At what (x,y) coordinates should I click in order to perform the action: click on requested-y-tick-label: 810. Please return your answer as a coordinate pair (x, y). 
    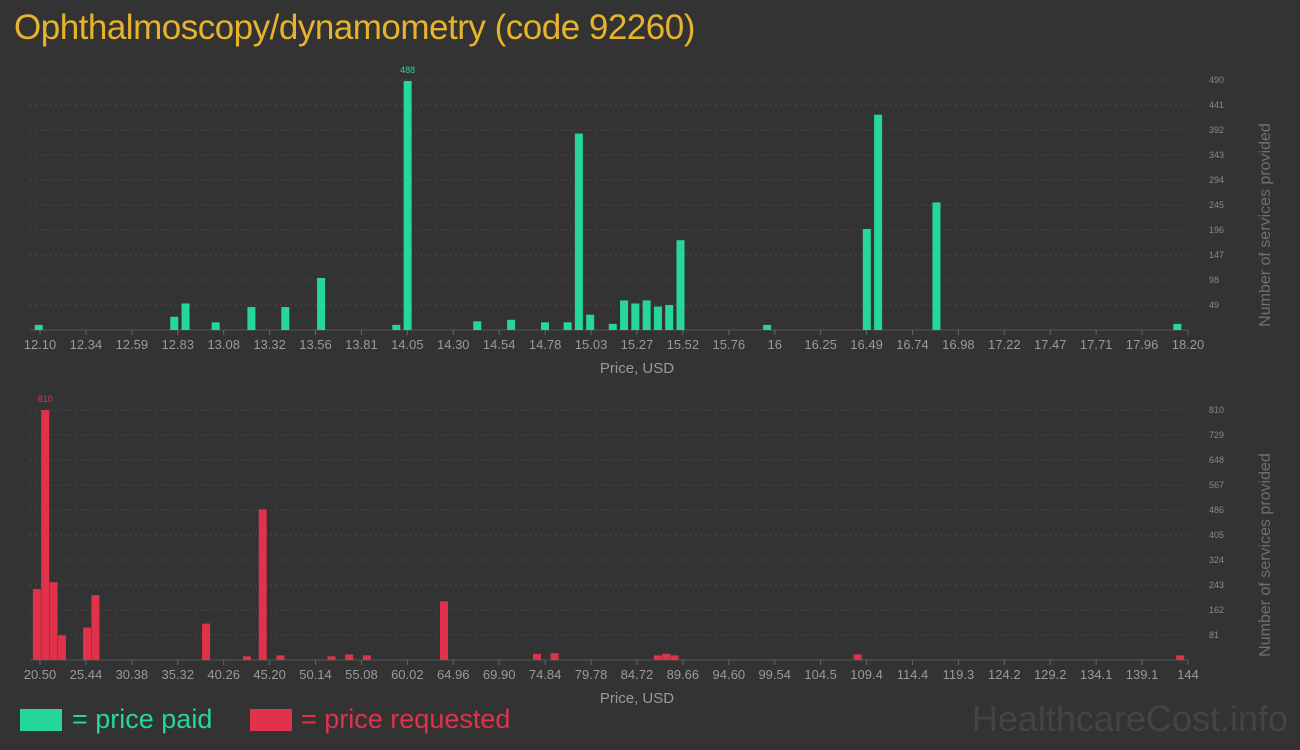
    Looking at the image, I should click on (1216, 410).